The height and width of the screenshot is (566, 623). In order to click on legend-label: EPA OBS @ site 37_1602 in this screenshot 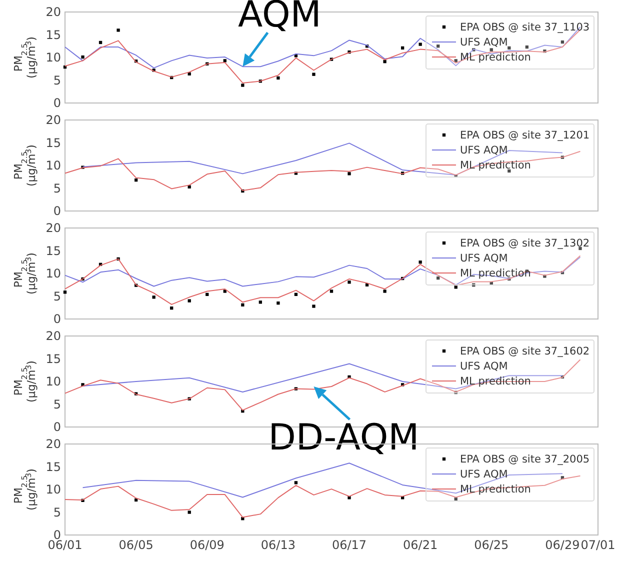, I will do `click(525, 352)`.